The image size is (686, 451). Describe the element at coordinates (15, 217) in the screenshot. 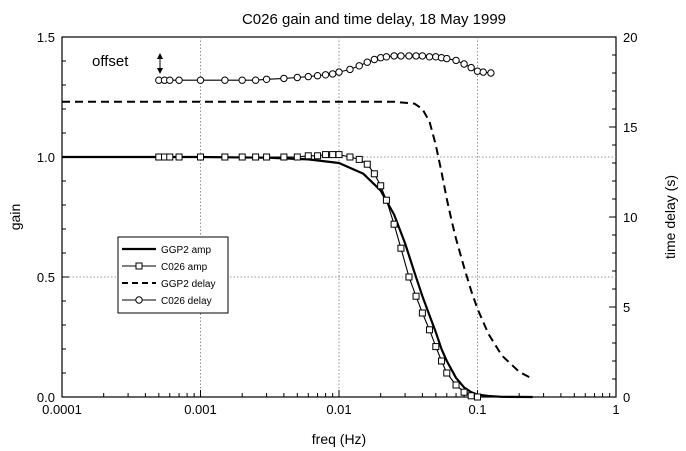

I see `left-axis-label: gain` at that location.